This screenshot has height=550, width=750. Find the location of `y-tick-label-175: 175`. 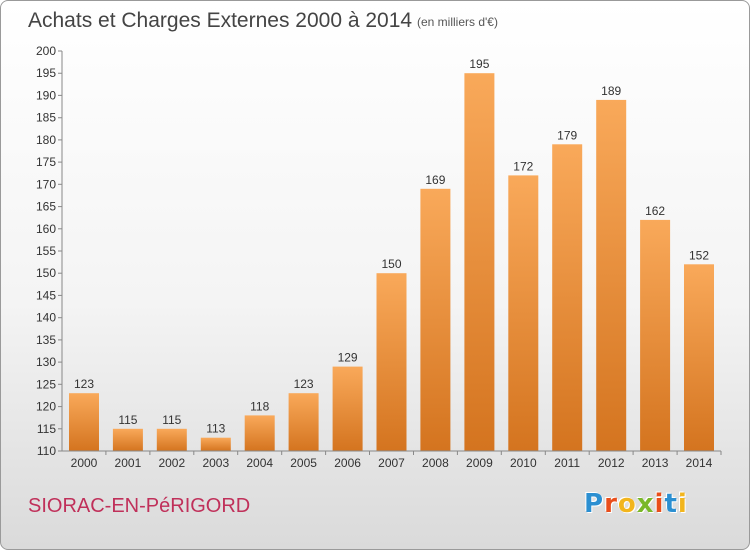

y-tick-label-175: 175 is located at coordinates (46, 162).